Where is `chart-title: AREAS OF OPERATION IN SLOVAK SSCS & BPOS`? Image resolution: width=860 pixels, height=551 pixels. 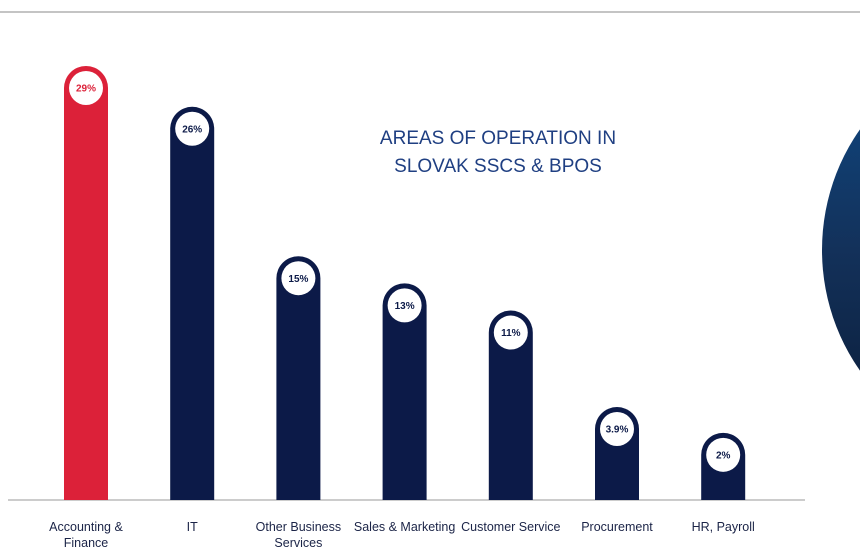
chart-title: AREAS OF OPERATION IN SLOVAK SSCS & BPOS is located at coordinates (498, 152).